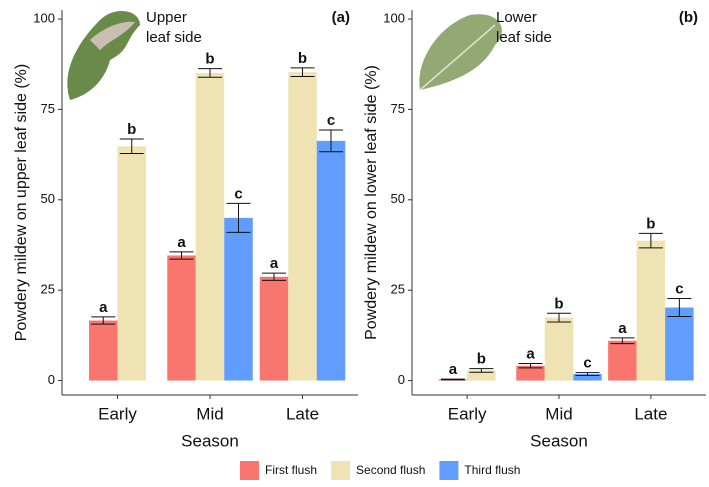 This screenshot has width=709, height=487. What do you see at coordinates (371, 202) in the screenshot?
I see `y-axis-title: Powdery mildew on lower leaf side (%)` at bounding box center [371, 202].